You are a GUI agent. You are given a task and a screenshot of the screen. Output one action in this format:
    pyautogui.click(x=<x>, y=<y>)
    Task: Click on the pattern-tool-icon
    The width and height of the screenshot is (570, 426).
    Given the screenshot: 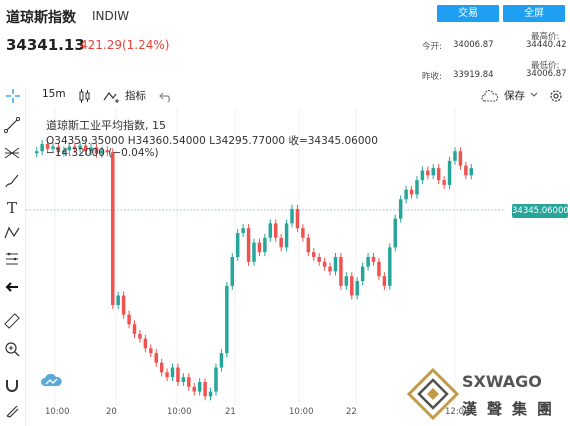 What is the action you would take?
    pyautogui.click(x=12, y=233)
    